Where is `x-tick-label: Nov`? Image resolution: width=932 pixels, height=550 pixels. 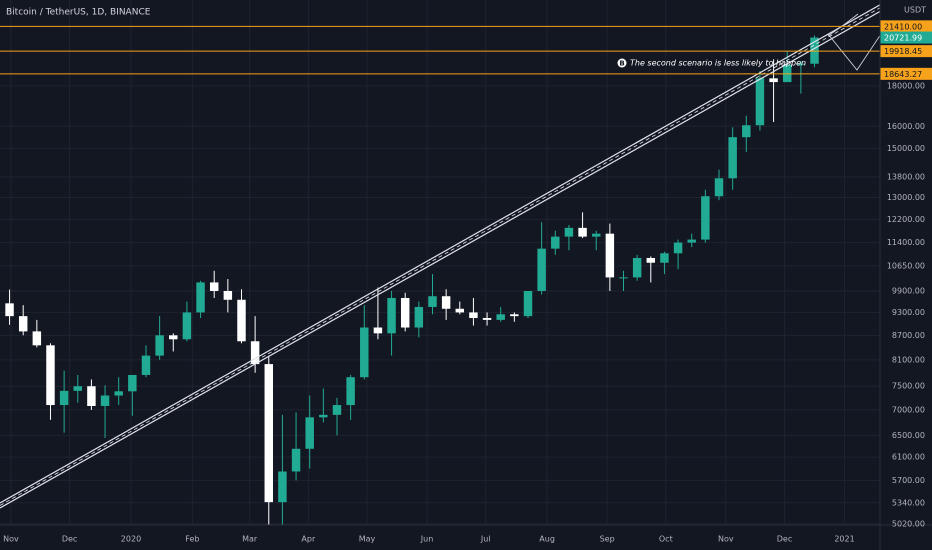 x-tick-label: Nov is located at coordinates (726, 539).